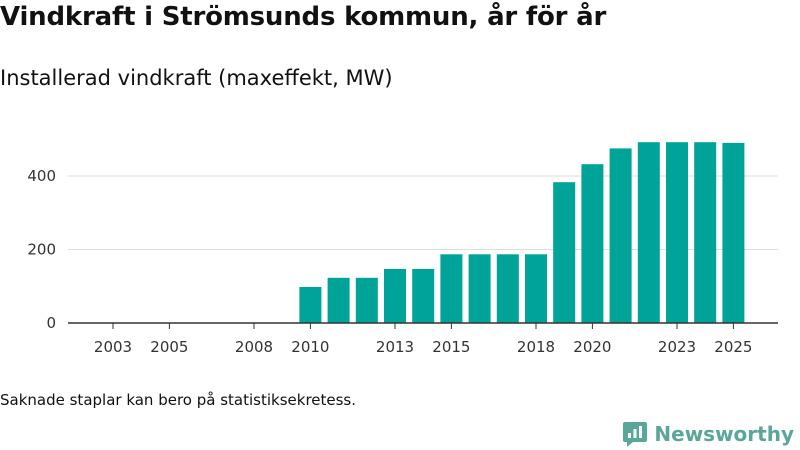 This screenshot has width=800, height=450. I want to click on x-tick-label-2025: 2025, so click(733, 347).